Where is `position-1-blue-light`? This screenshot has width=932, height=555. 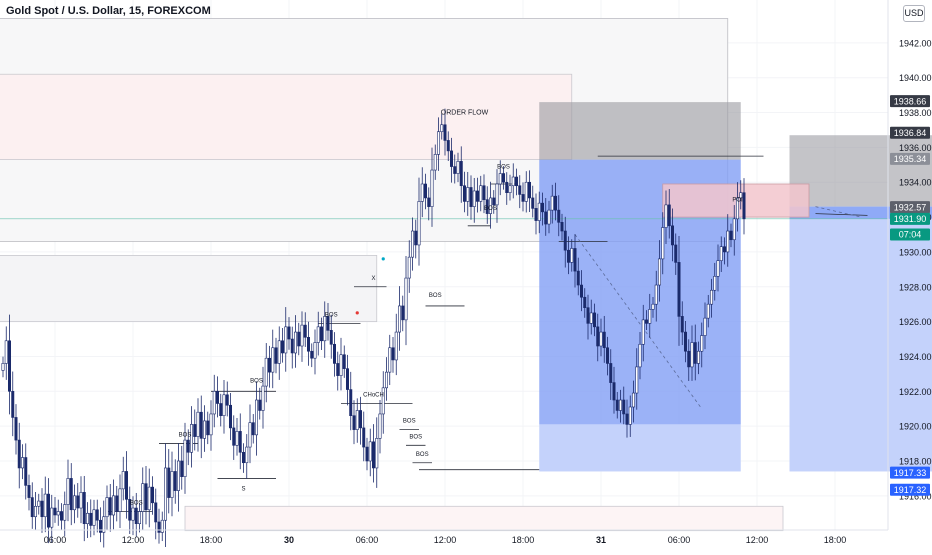 position-1-blue-light is located at coordinates (640, 447).